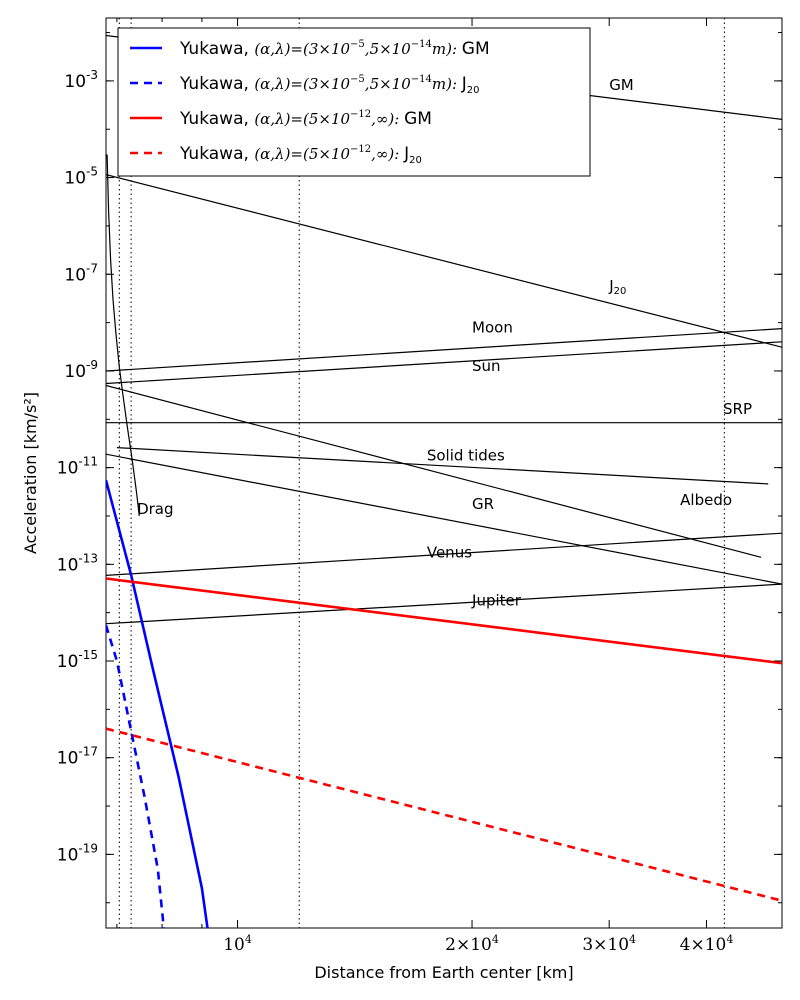 Image resolution: width=800 pixels, height=1000 pixels. What do you see at coordinates (81, 273) in the screenshot?
I see `y-tick-label: 10⁻⁷` at bounding box center [81, 273].